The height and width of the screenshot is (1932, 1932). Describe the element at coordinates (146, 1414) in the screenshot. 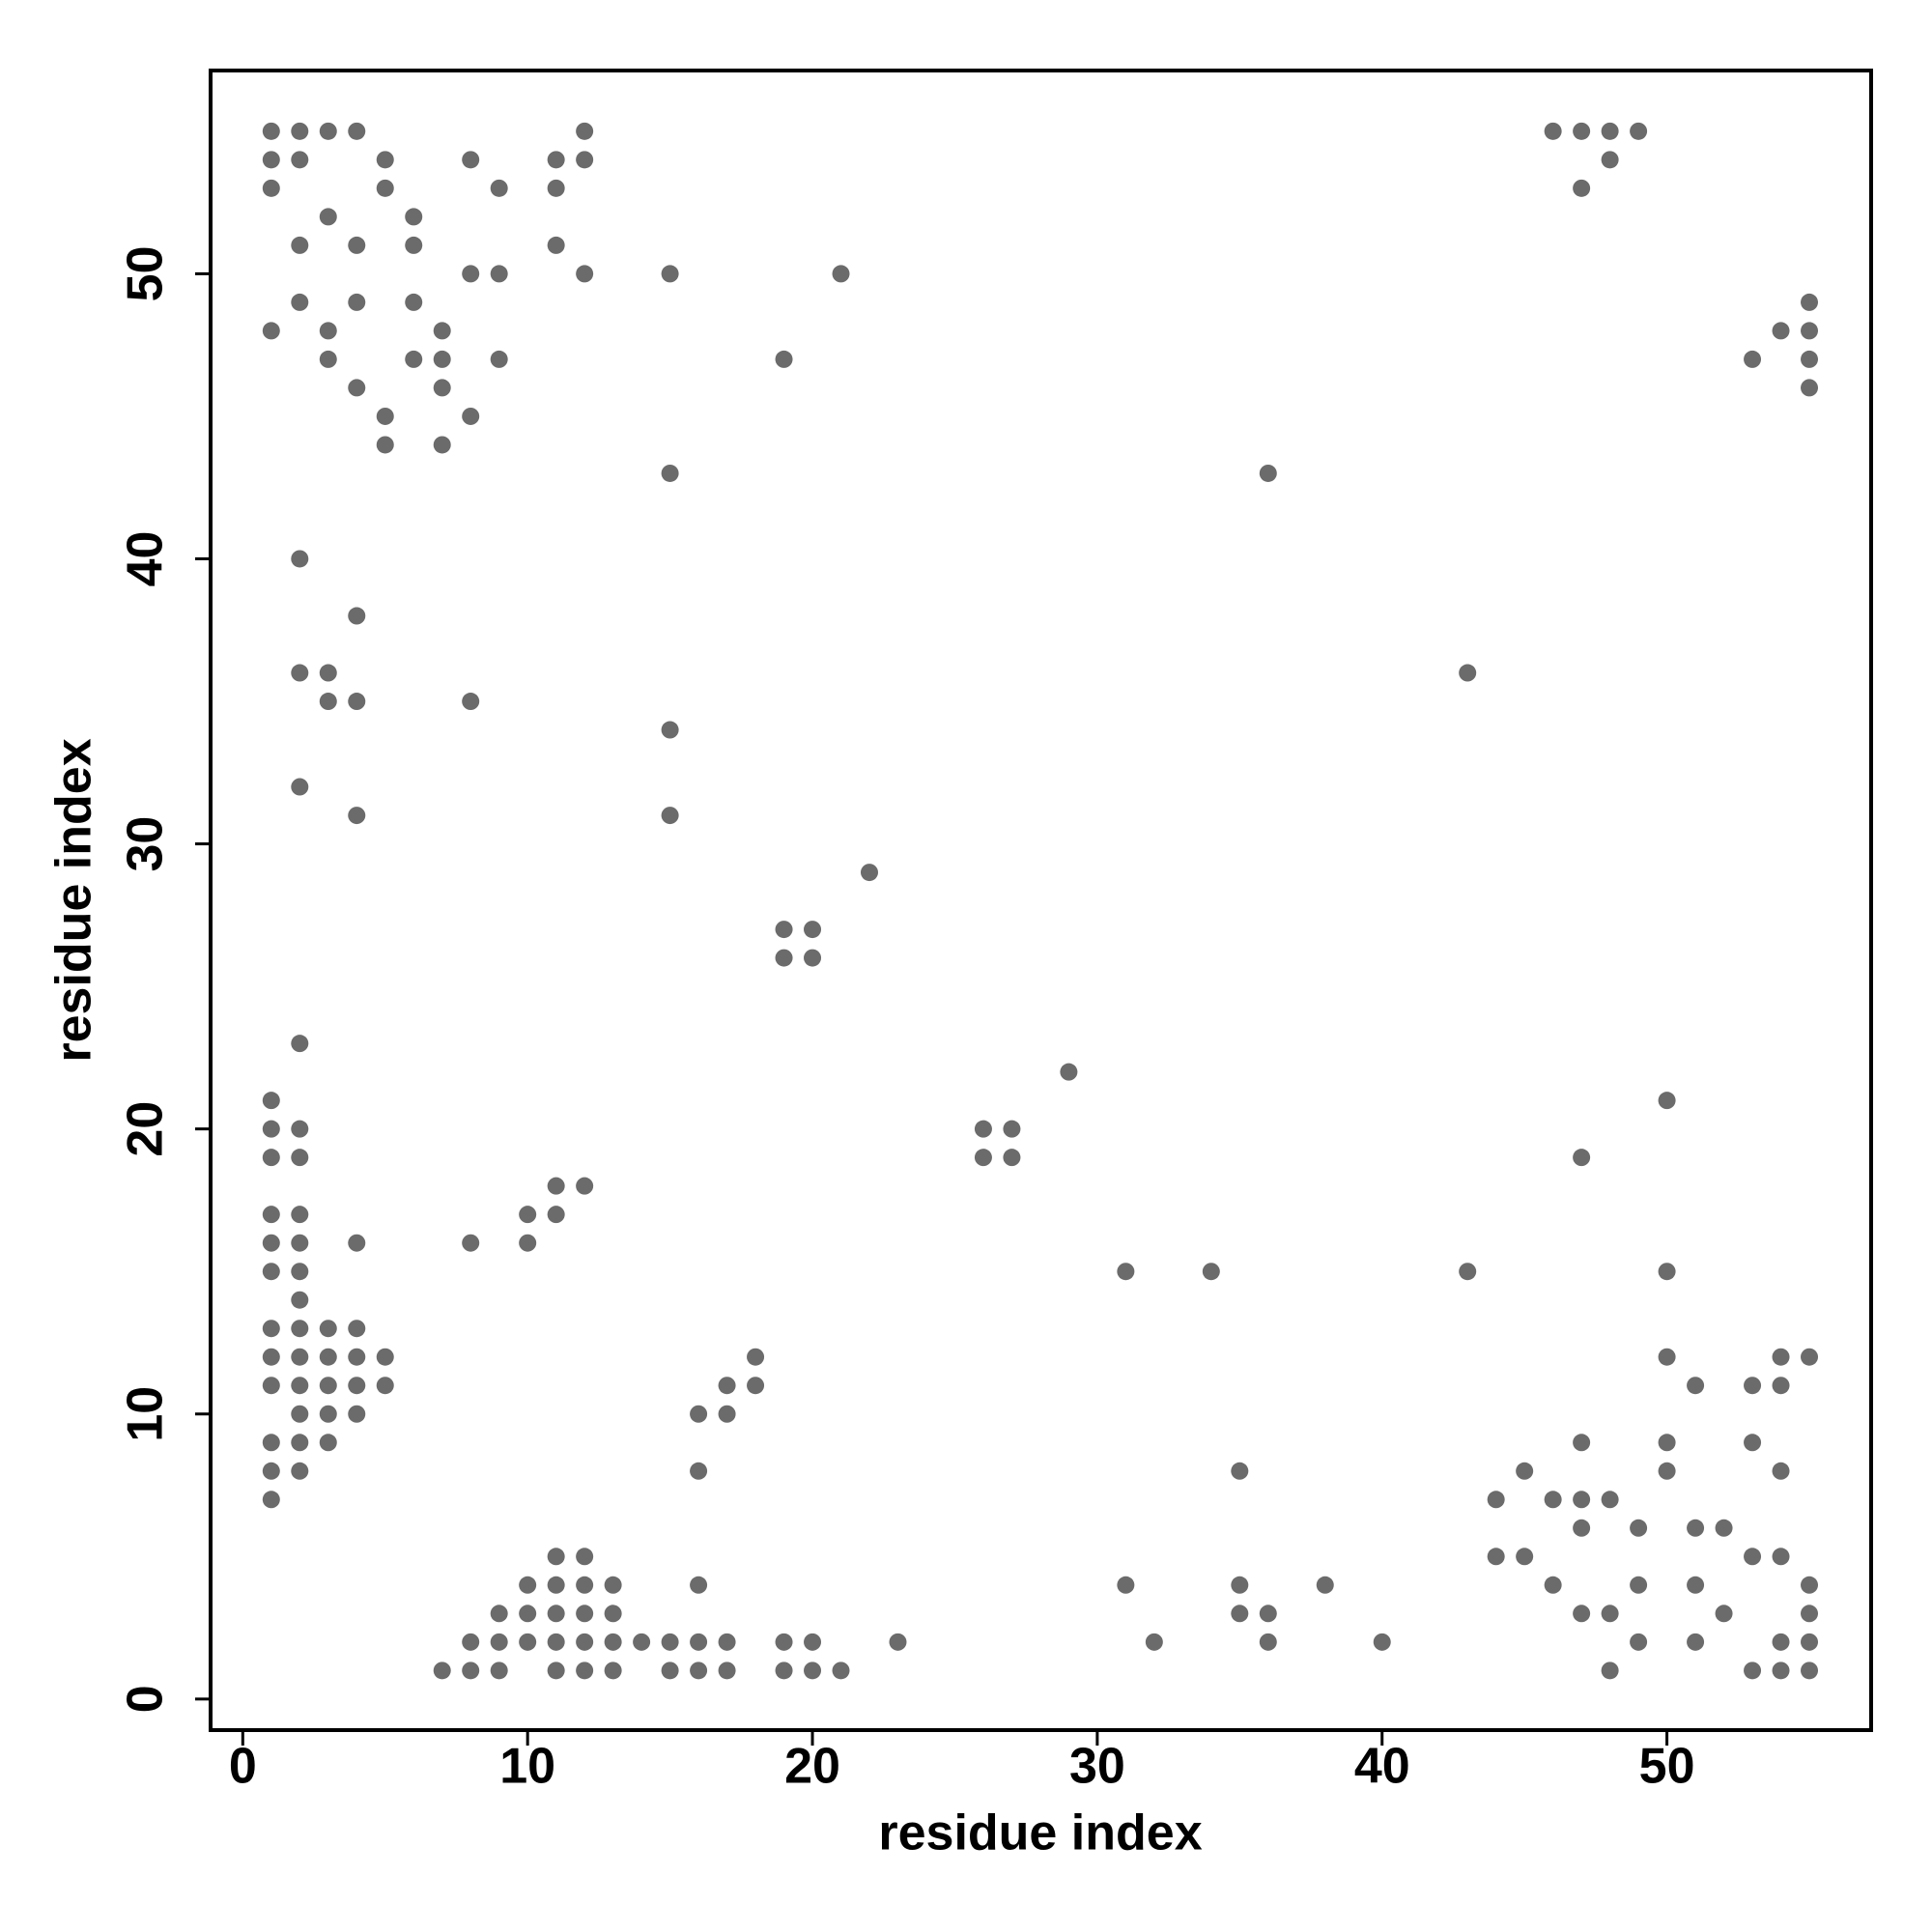

I see `y-tick-label: 10` at that location.